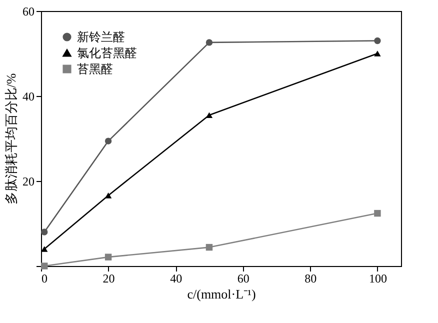  Describe the element at coordinates (377, 279) in the screenshot. I see `x-tick-label: 100` at that location.